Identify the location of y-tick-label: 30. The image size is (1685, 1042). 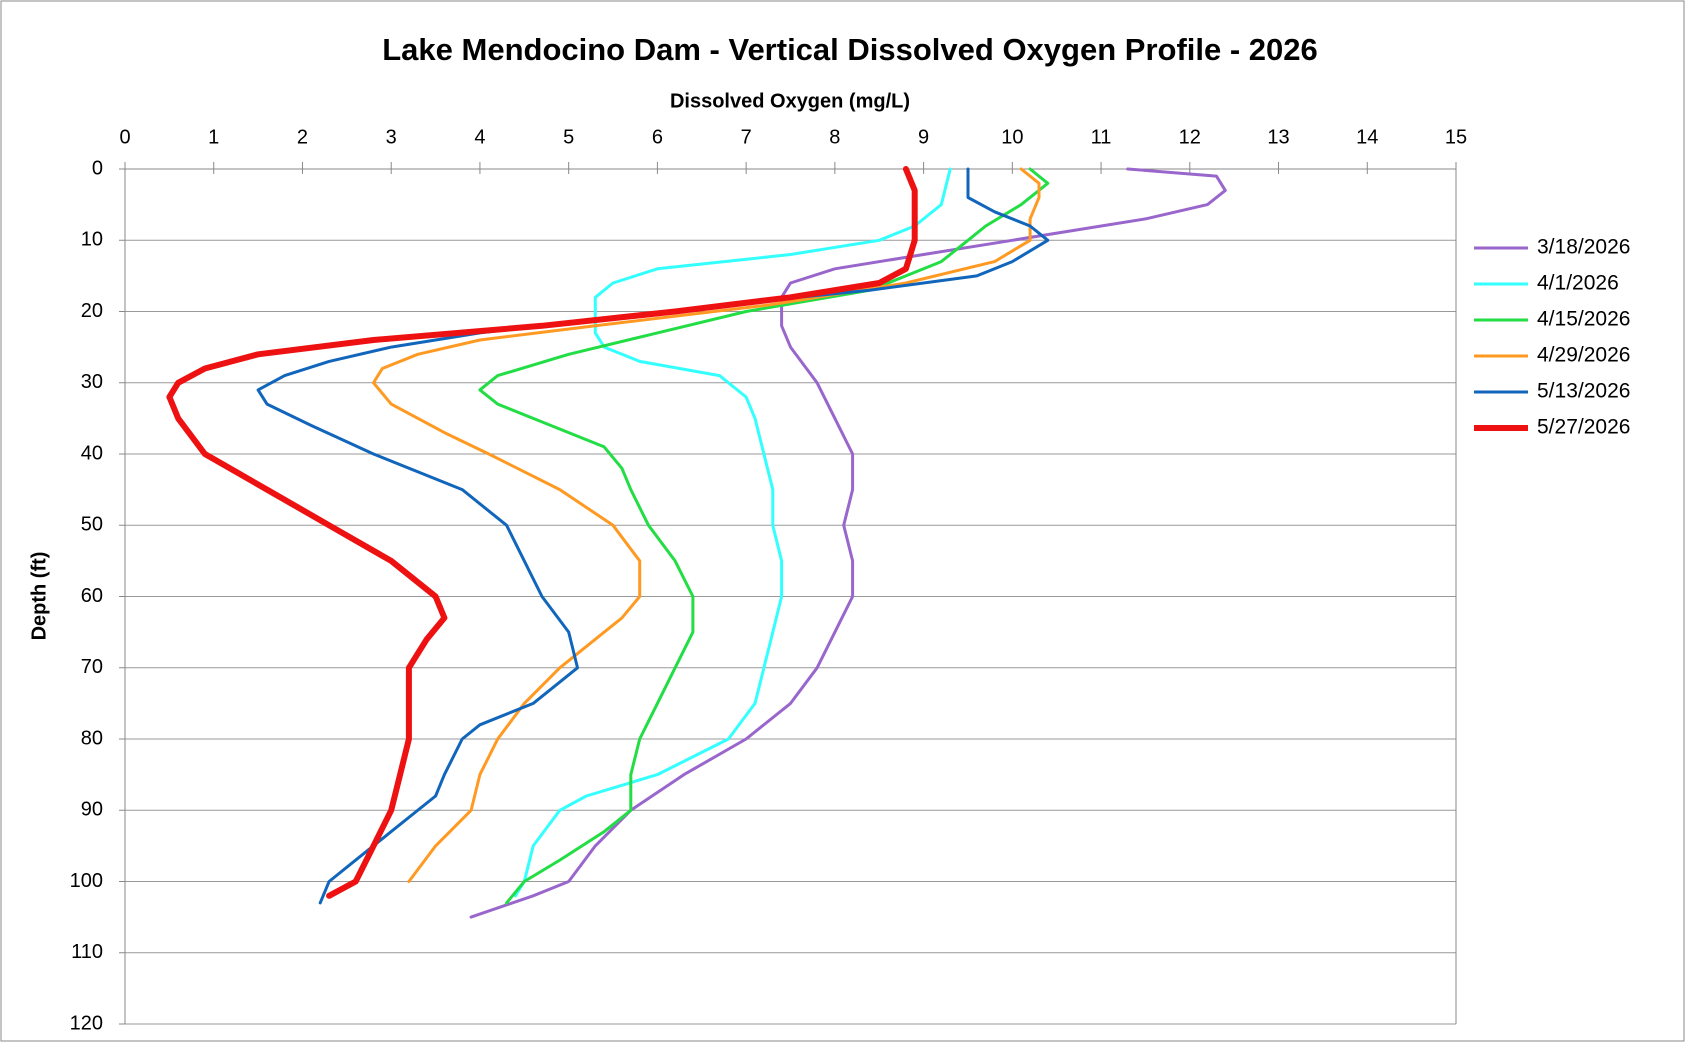
(92, 382).